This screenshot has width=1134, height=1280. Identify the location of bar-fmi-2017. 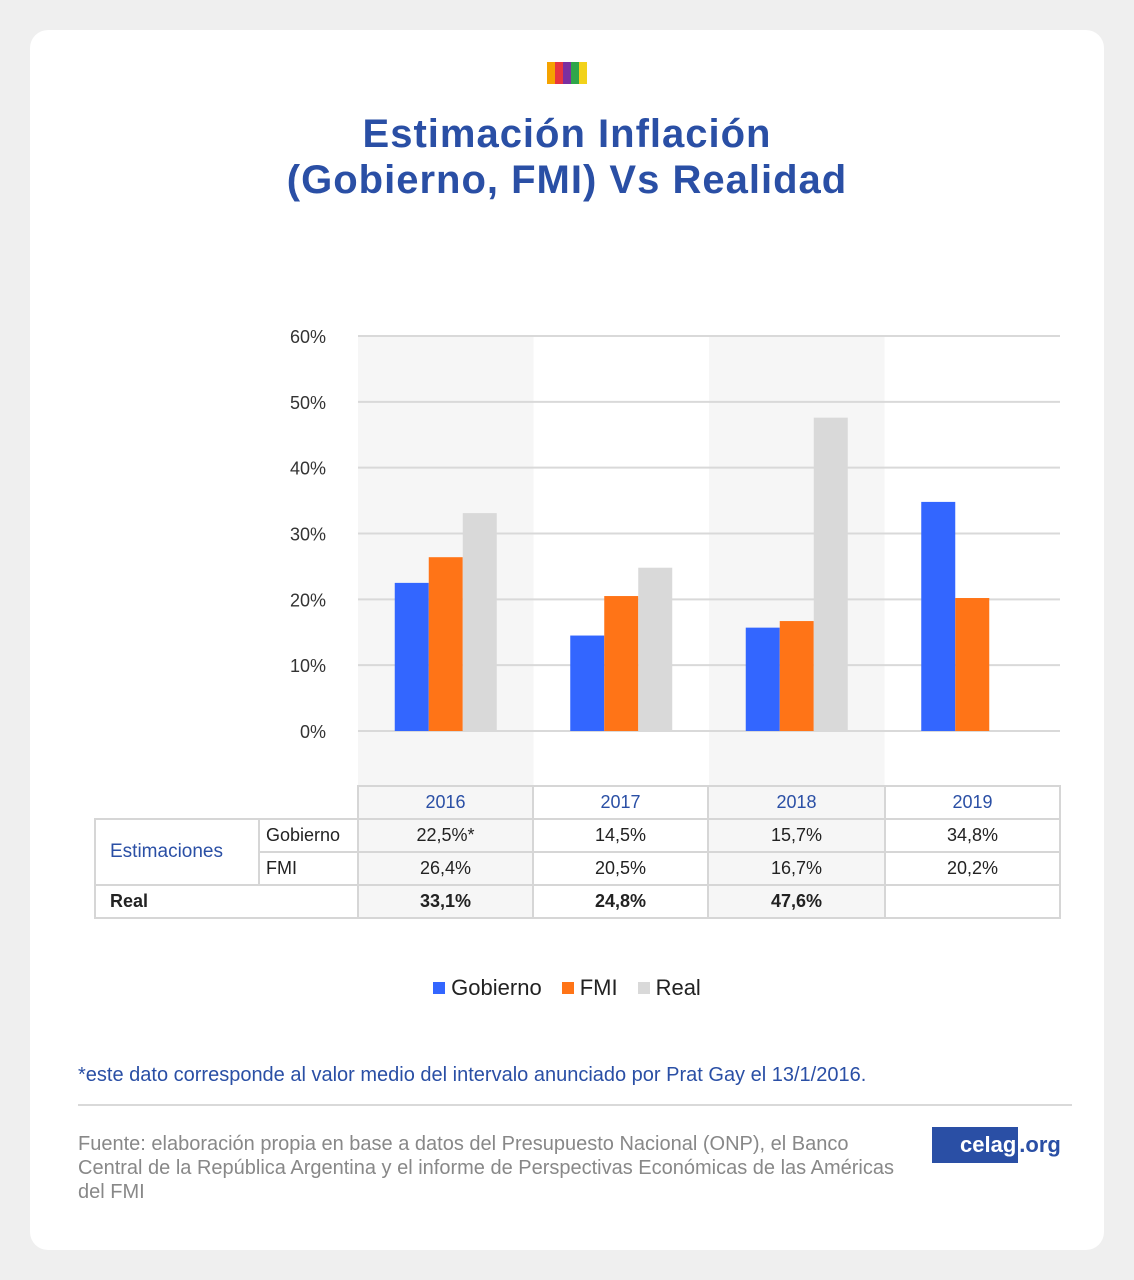
(621, 663).